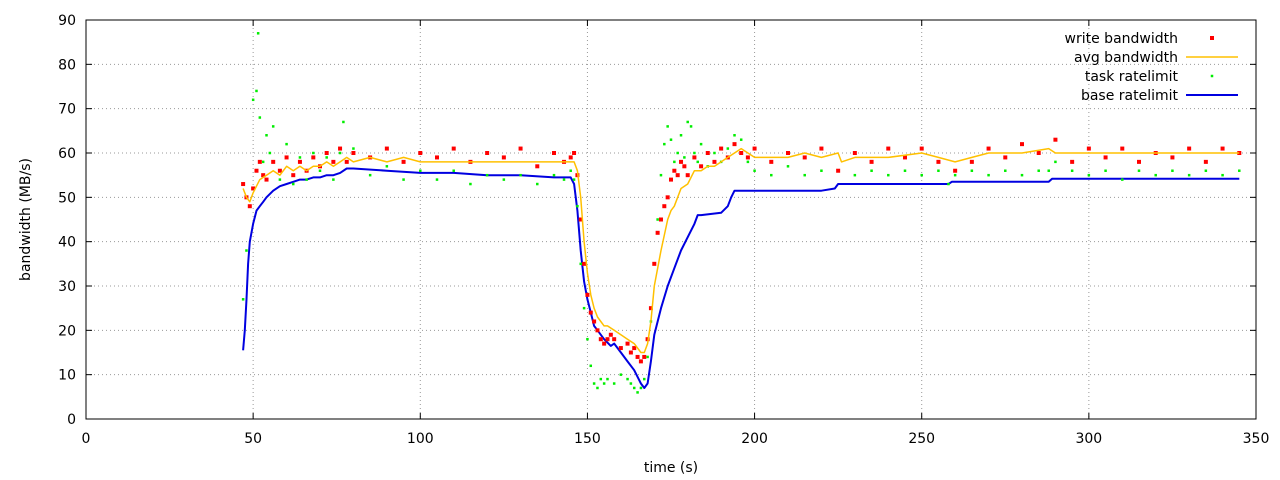 The width and height of the screenshot is (1280, 480). What do you see at coordinates (1088, 439) in the screenshot?
I see `x-tick-label: 300` at bounding box center [1088, 439].